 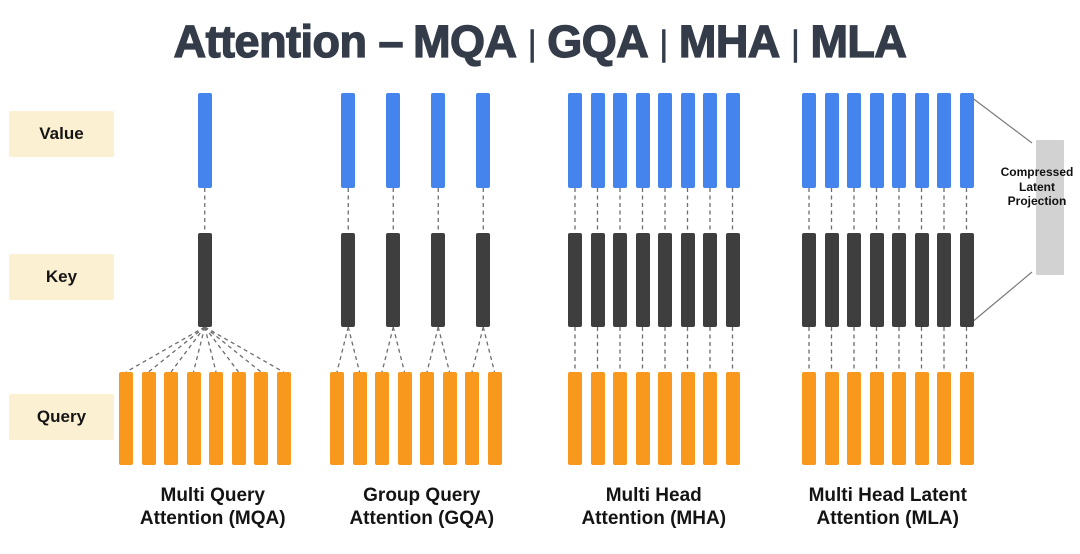 I want to click on caption-mha-line1: Multi Head, so click(x=653, y=495).